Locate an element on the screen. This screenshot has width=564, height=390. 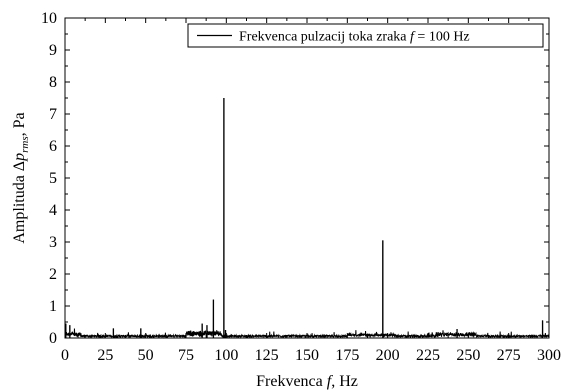
legend-prefix: Frekvenca pulzacij toka zraka is located at coordinates (324, 37).